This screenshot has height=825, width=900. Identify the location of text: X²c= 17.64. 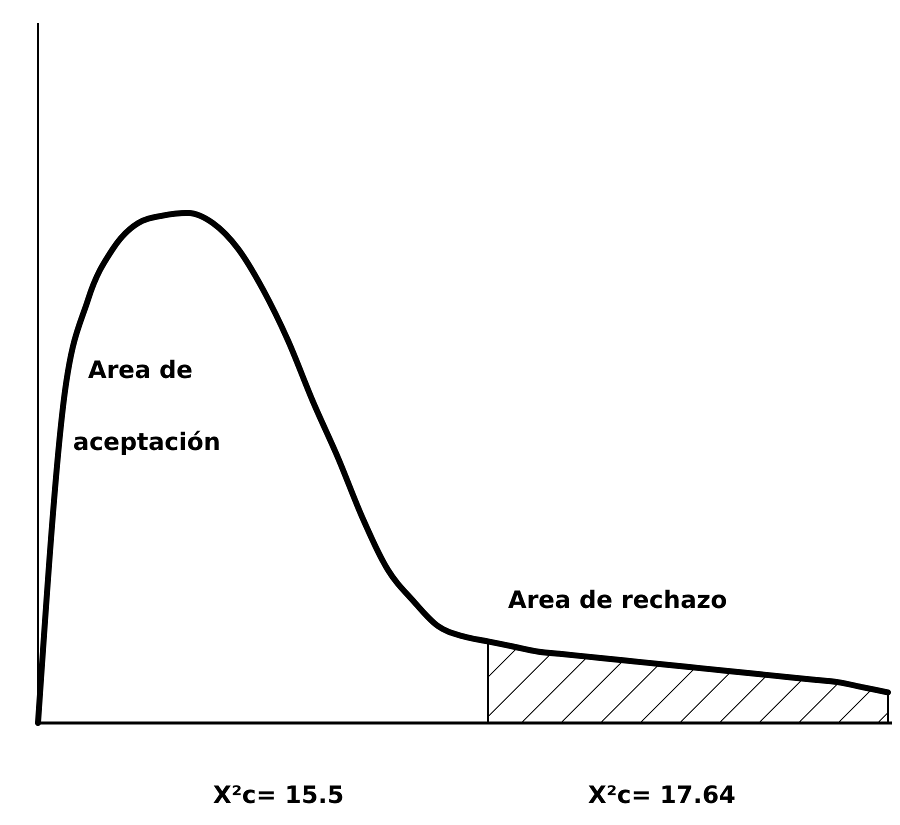
(662, 795).